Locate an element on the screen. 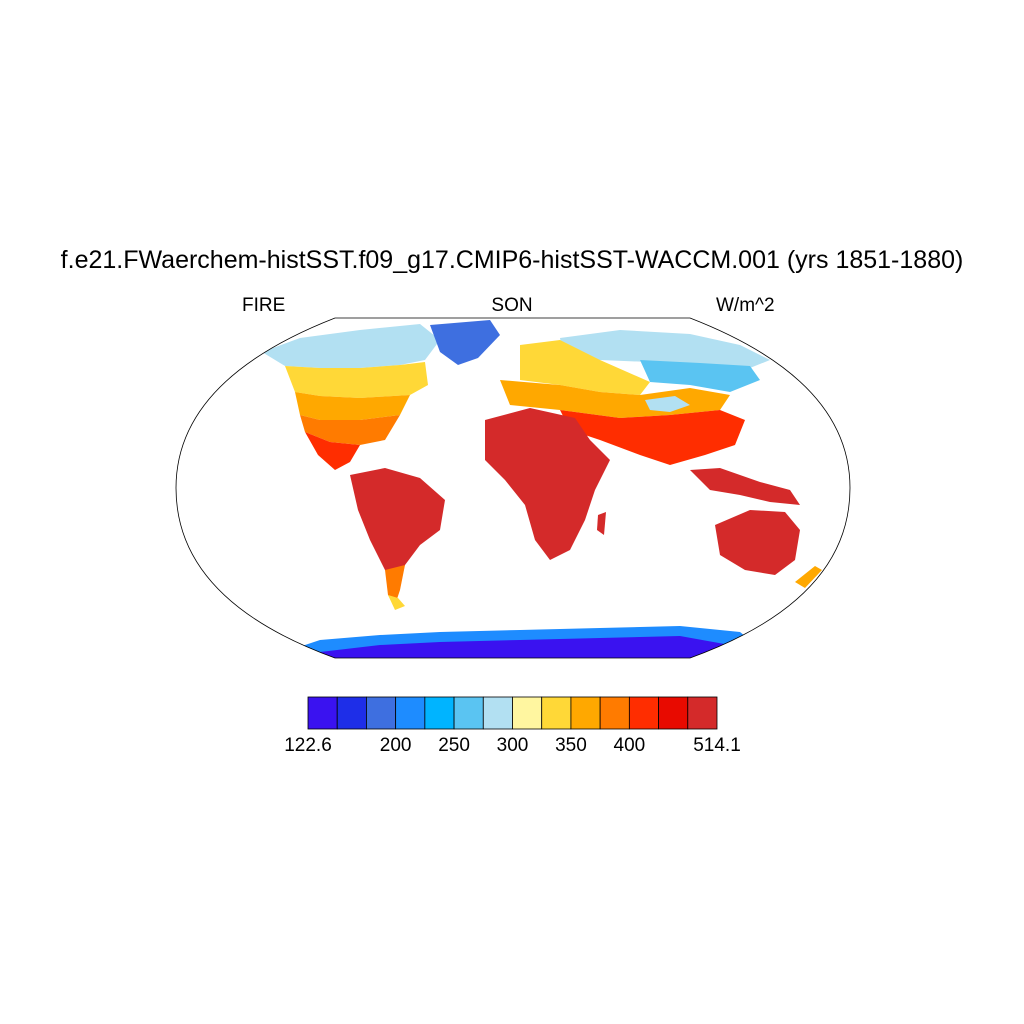 The width and height of the screenshot is (1024, 1024). new-zealand is located at coordinates (808, 577).